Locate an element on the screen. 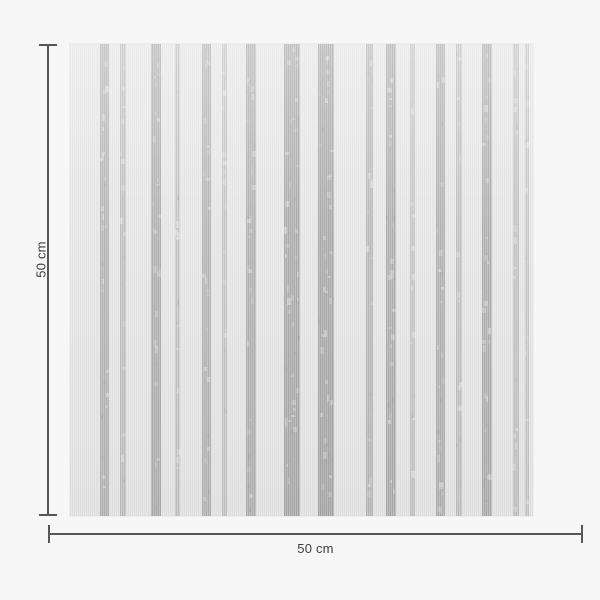 This screenshot has height=600, width=600. horizontal-dimension-cap-right is located at coordinates (582, 534).